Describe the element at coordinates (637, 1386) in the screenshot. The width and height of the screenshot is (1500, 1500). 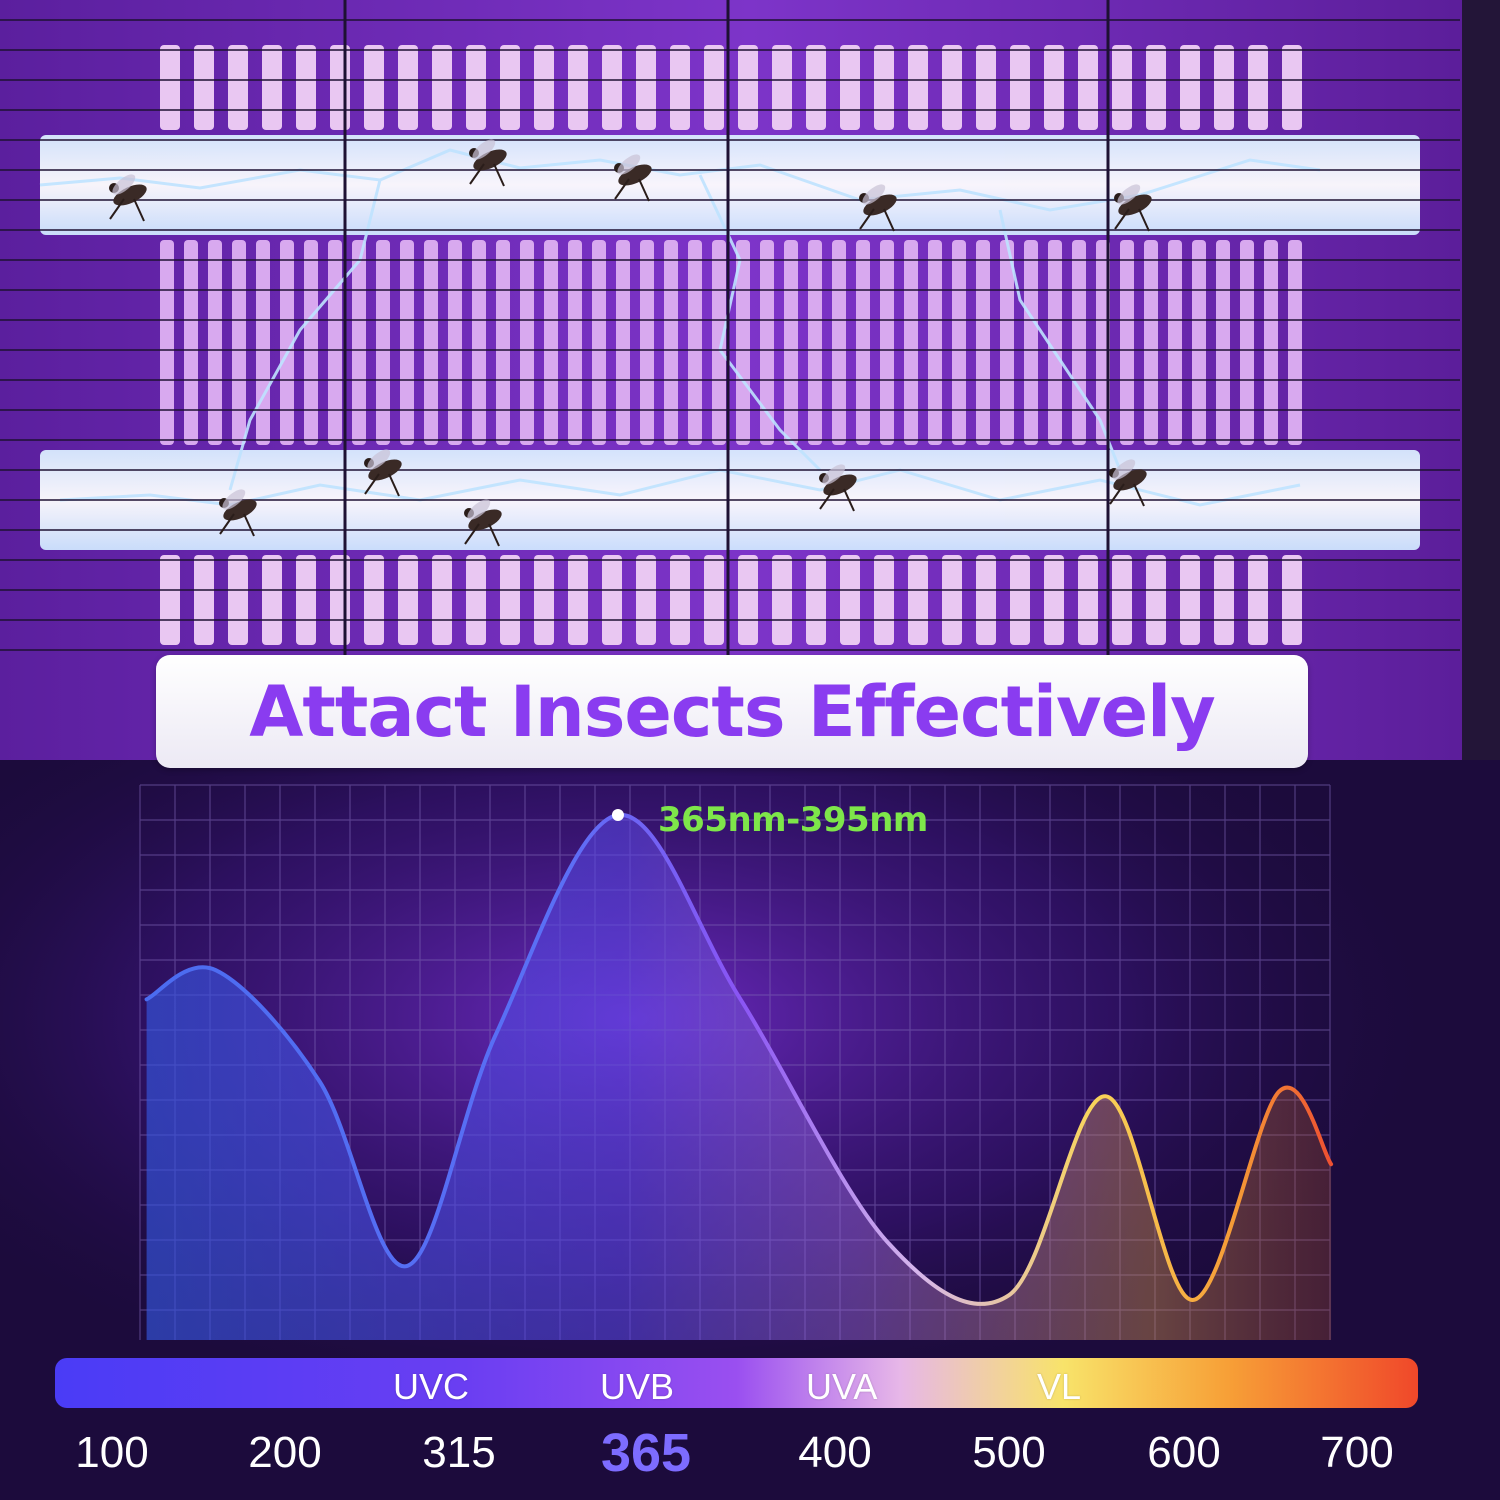
I see `band-label-uvb: UVB` at that location.